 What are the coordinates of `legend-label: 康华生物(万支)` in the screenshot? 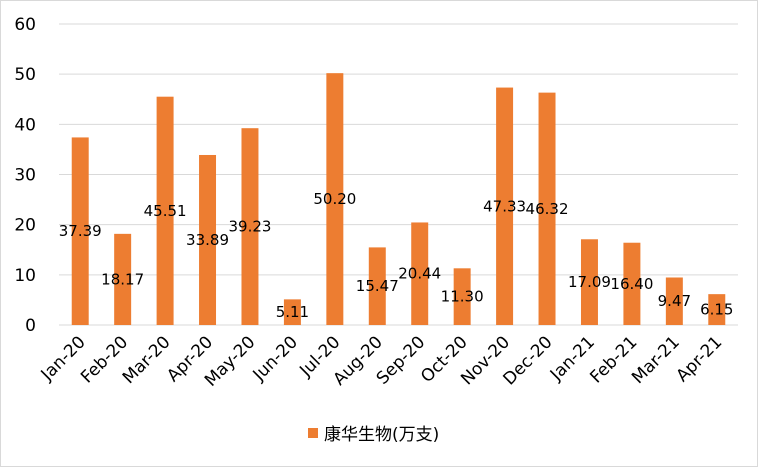 It's located at (381, 435).